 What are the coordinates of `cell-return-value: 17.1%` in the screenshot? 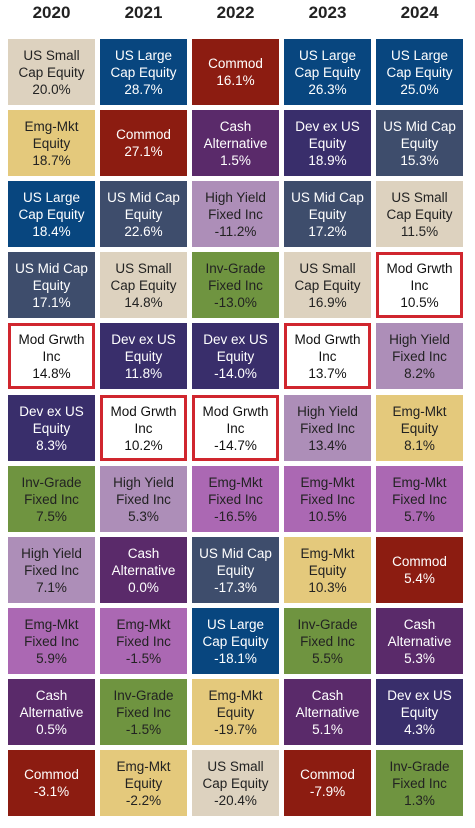 It's located at (51, 302).